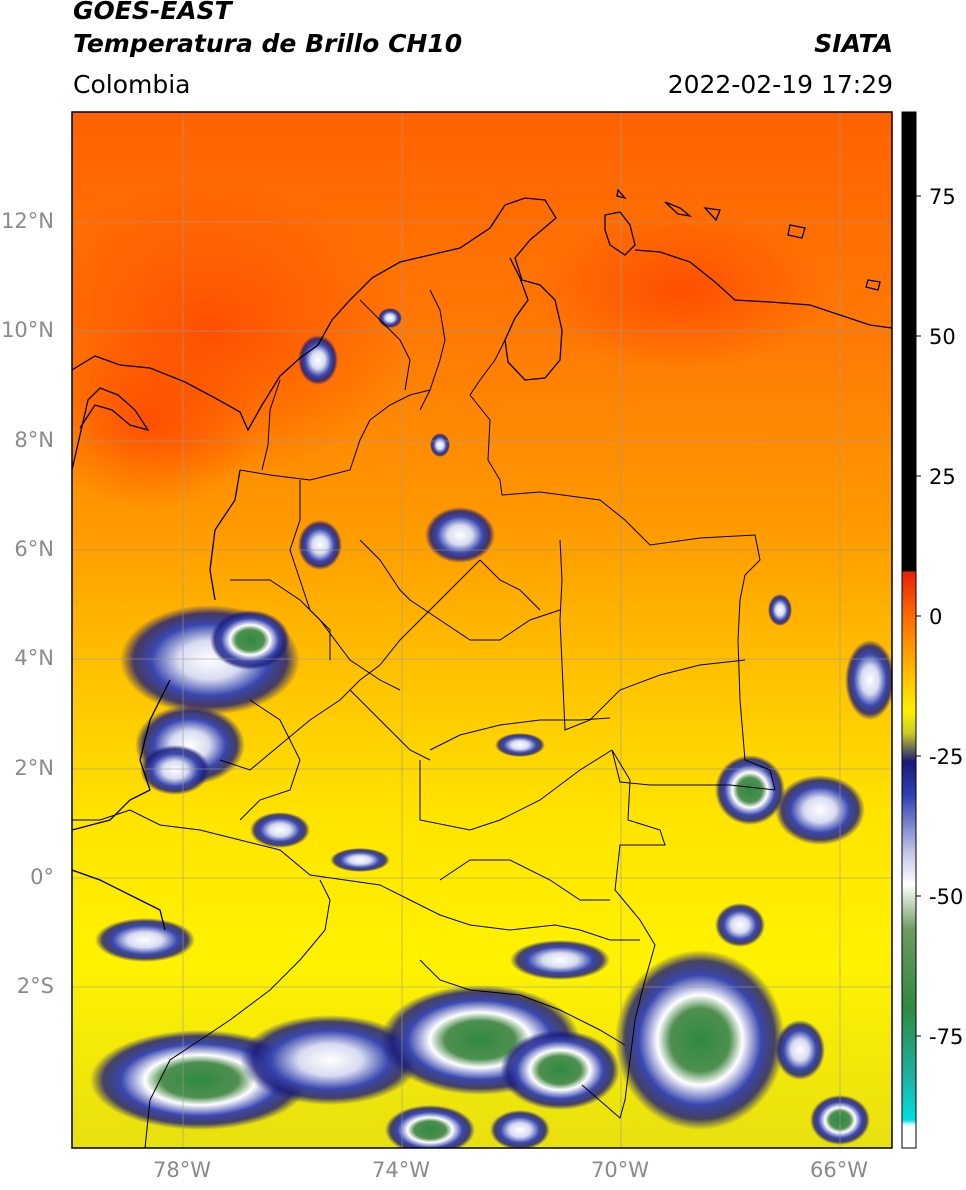 This screenshot has width=966, height=1190. I want to click on colorbar-tick-label: -25, so click(946, 757).